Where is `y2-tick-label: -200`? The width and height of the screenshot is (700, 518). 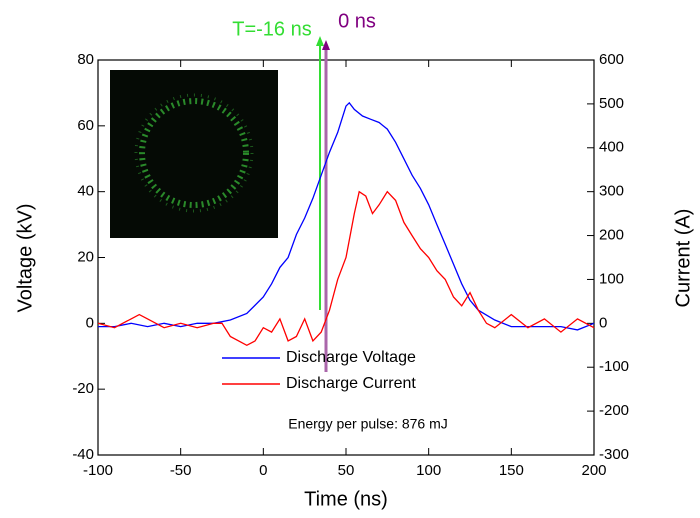
y2-tick-label: -200 is located at coordinates (614, 410).